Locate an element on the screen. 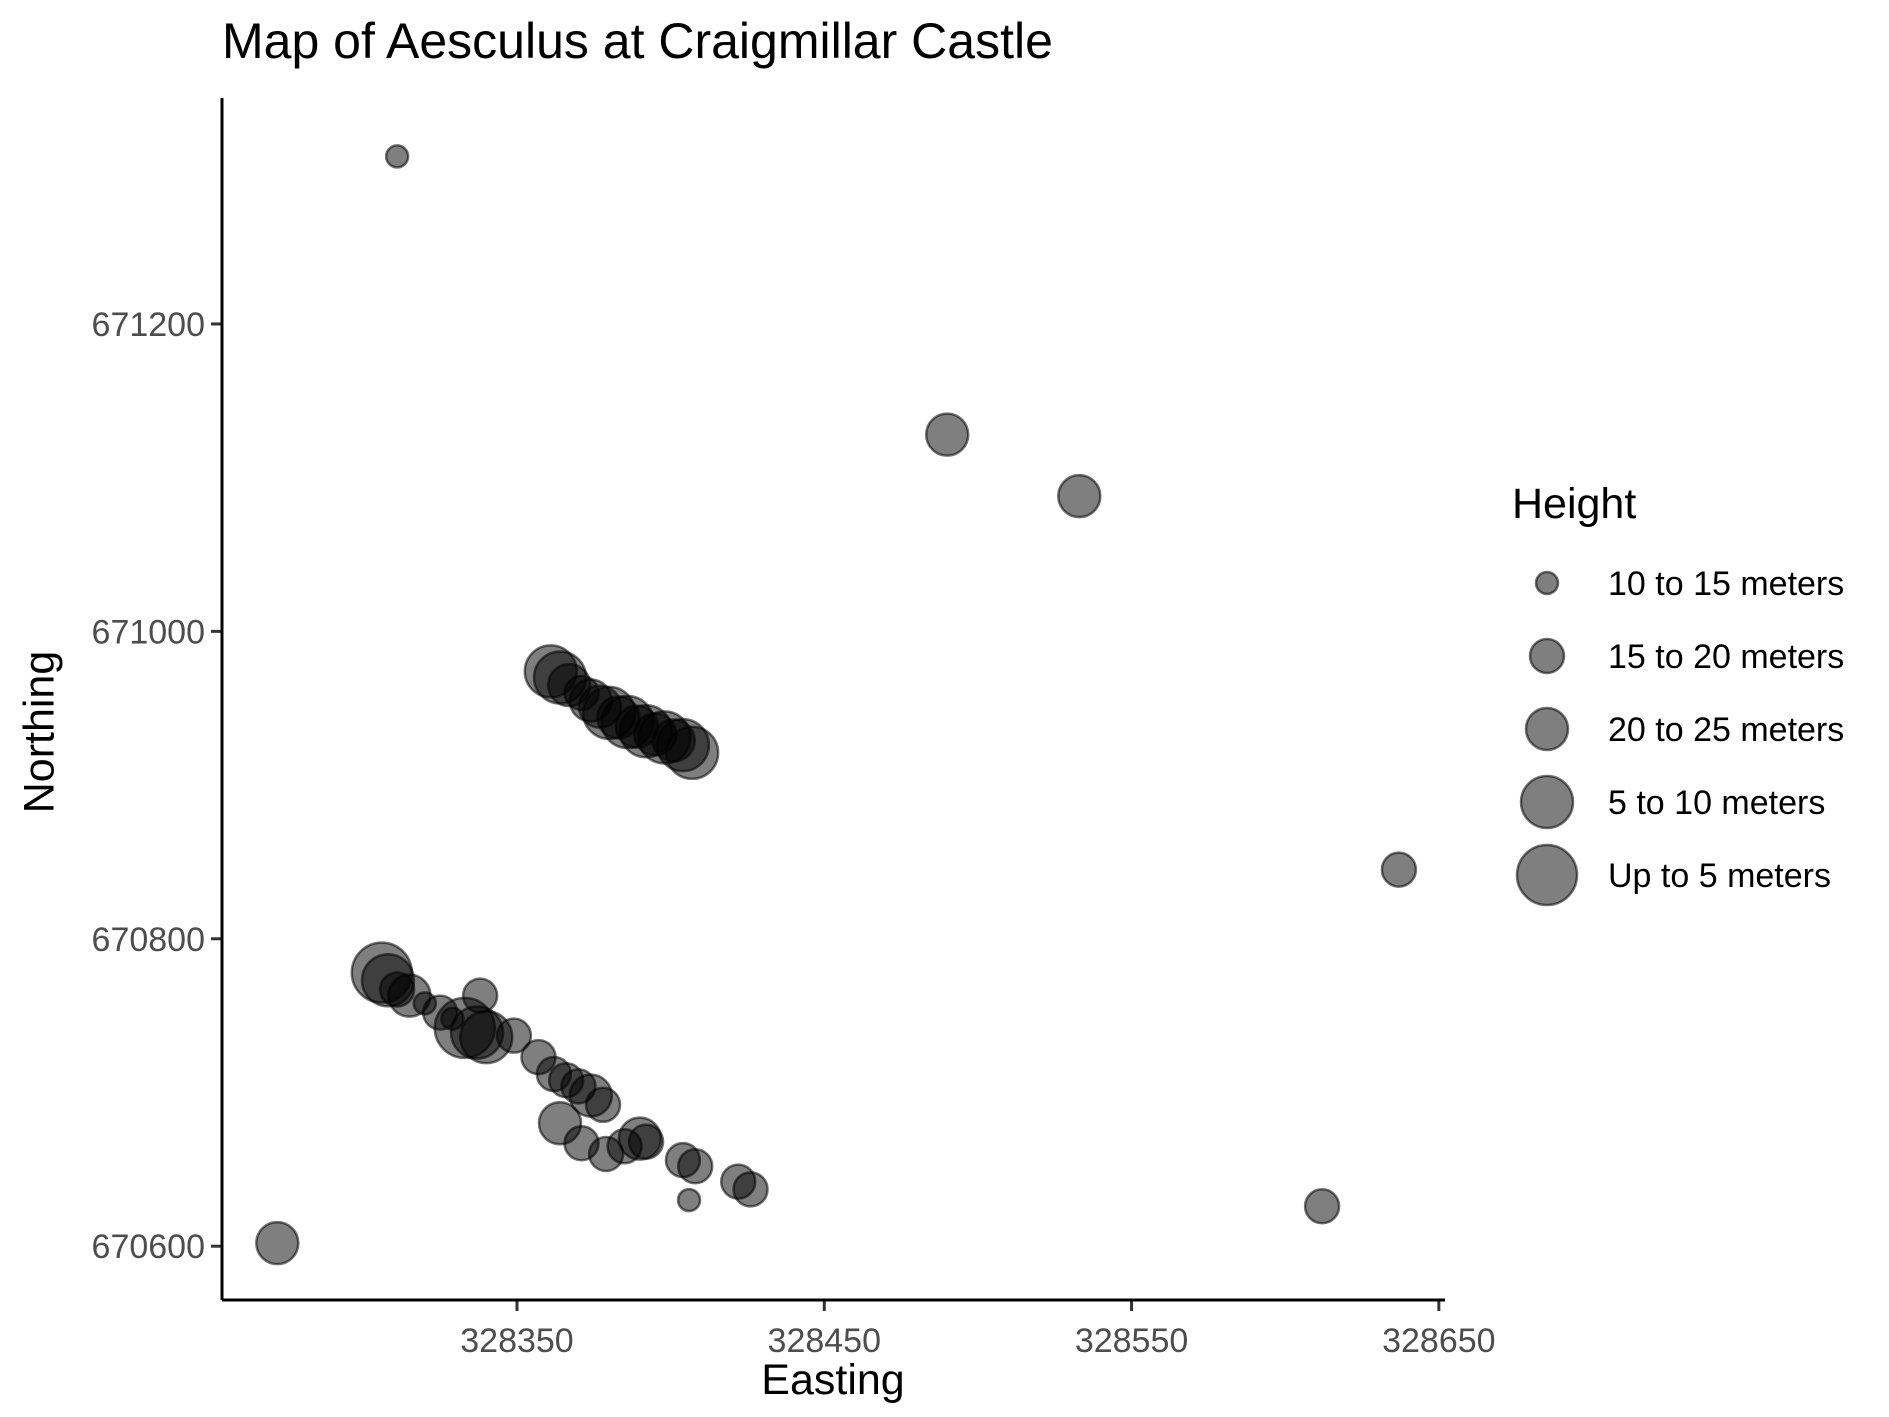 This screenshot has height=1417, width=1889. chart-title: Map of Aesculus at Craigmillar Castle is located at coordinates (637, 41).